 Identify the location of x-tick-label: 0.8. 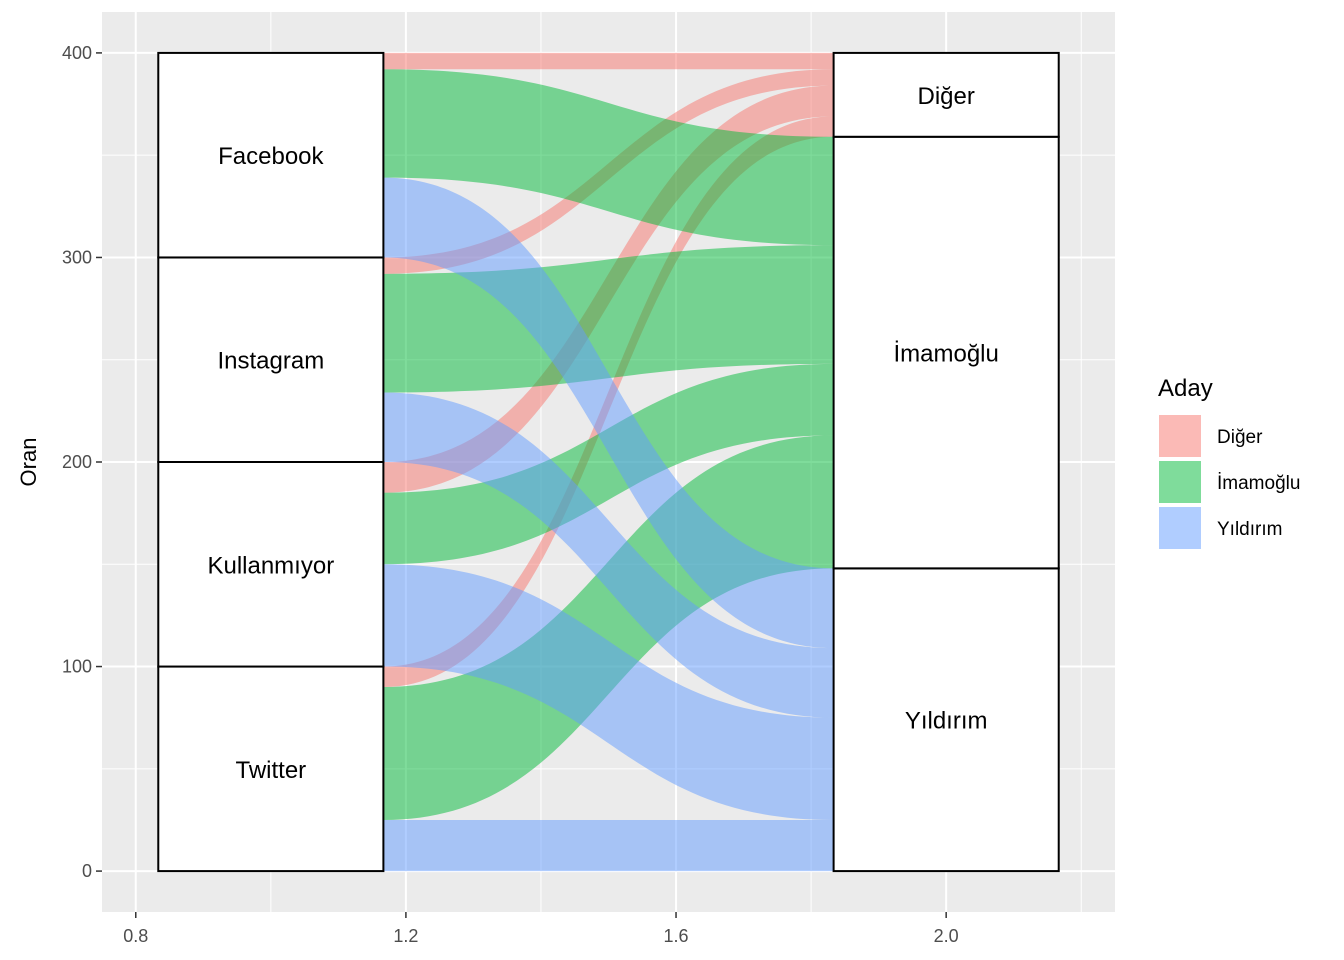
(135, 936).